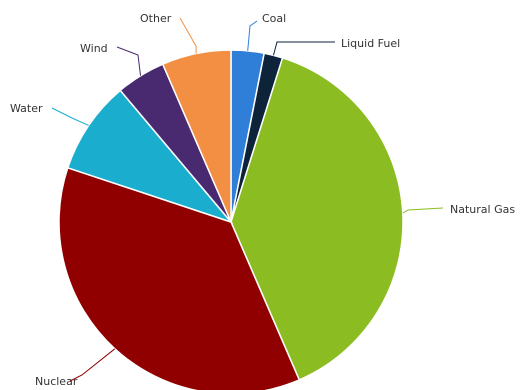 This screenshot has width=520, height=390. I want to click on label-natural-gas: Natural Gas, so click(482, 209).